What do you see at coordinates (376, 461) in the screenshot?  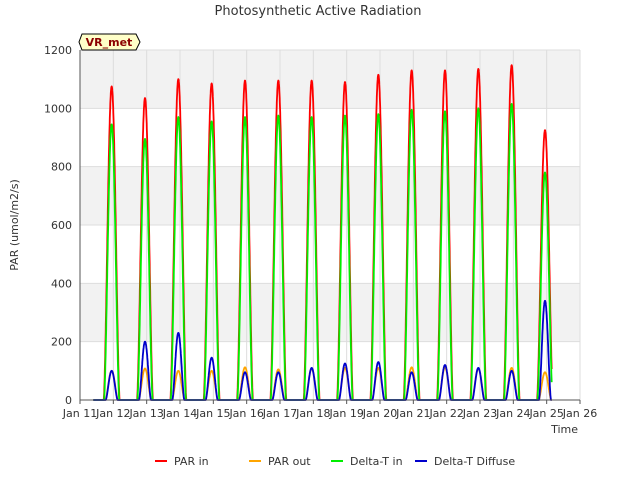 I see `legend-item-label: Delta-T in` at bounding box center [376, 461].